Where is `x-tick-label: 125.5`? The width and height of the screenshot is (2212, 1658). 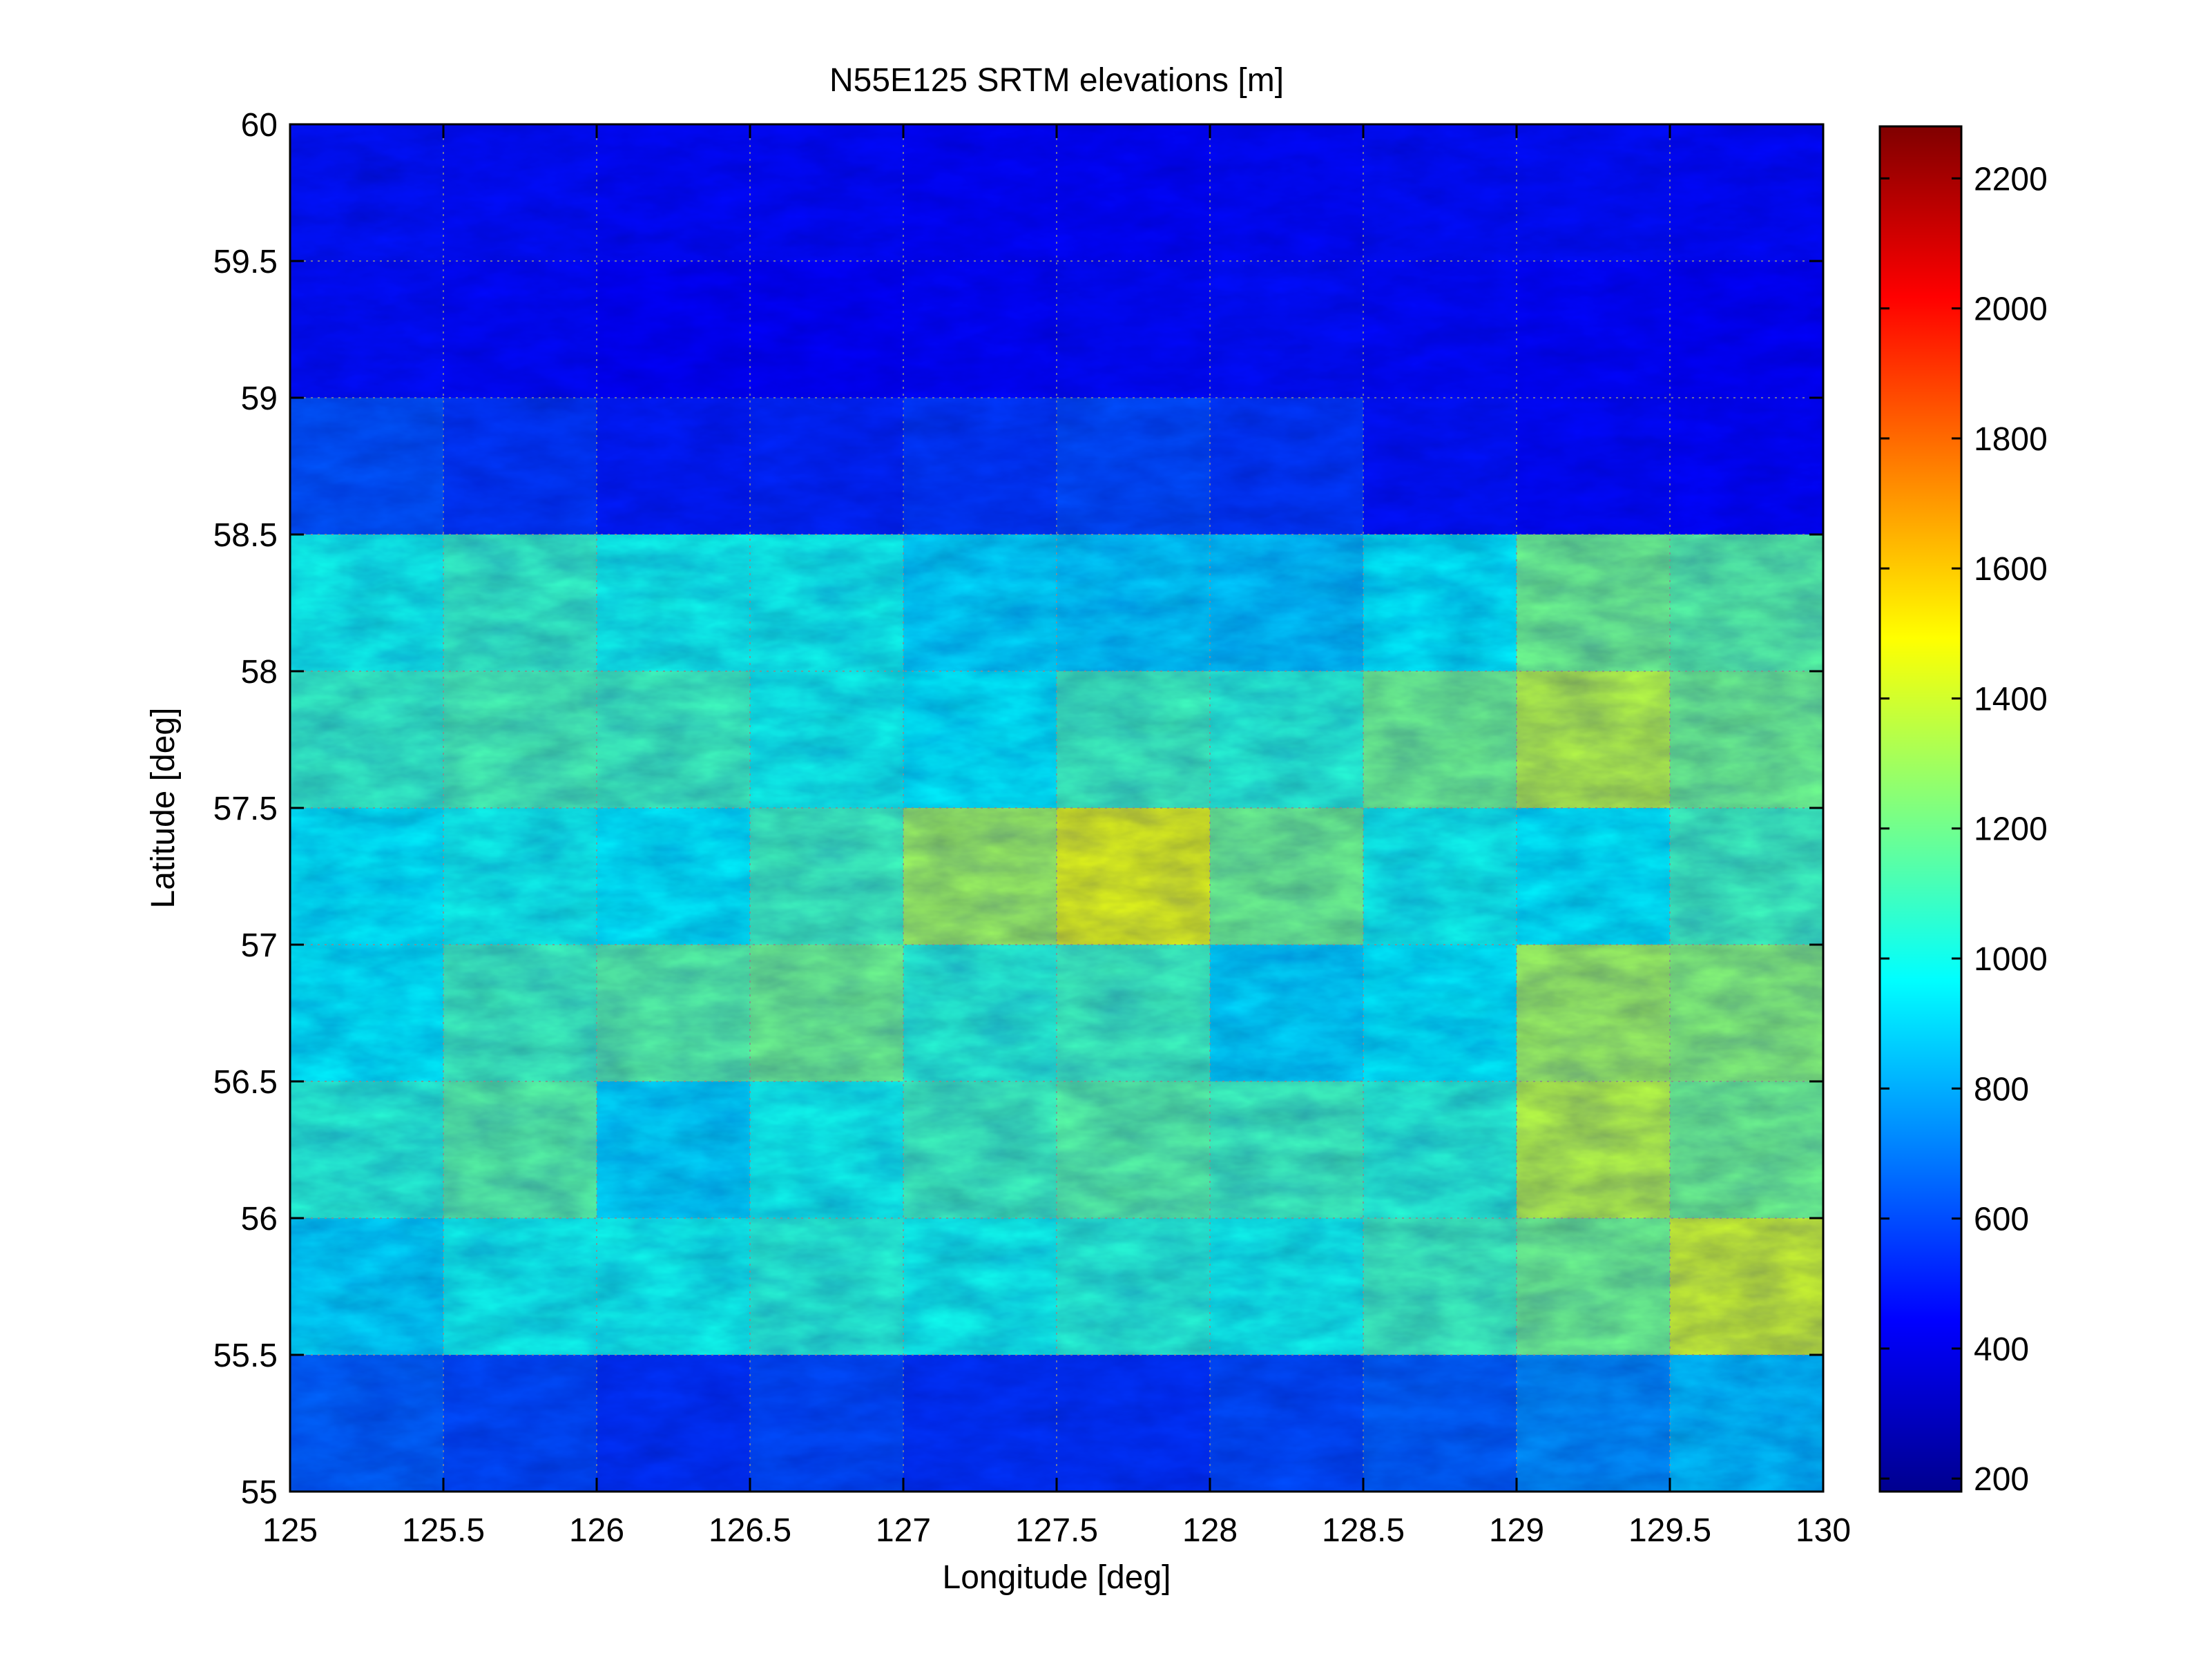 x-tick-label: 125.5 is located at coordinates (444, 1530).